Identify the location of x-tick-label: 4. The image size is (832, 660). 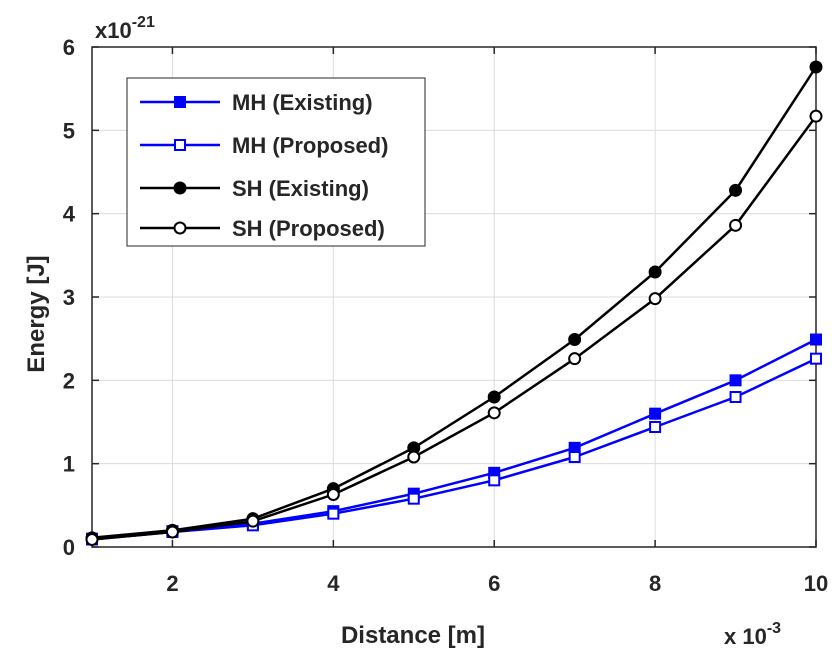
(333, 583).